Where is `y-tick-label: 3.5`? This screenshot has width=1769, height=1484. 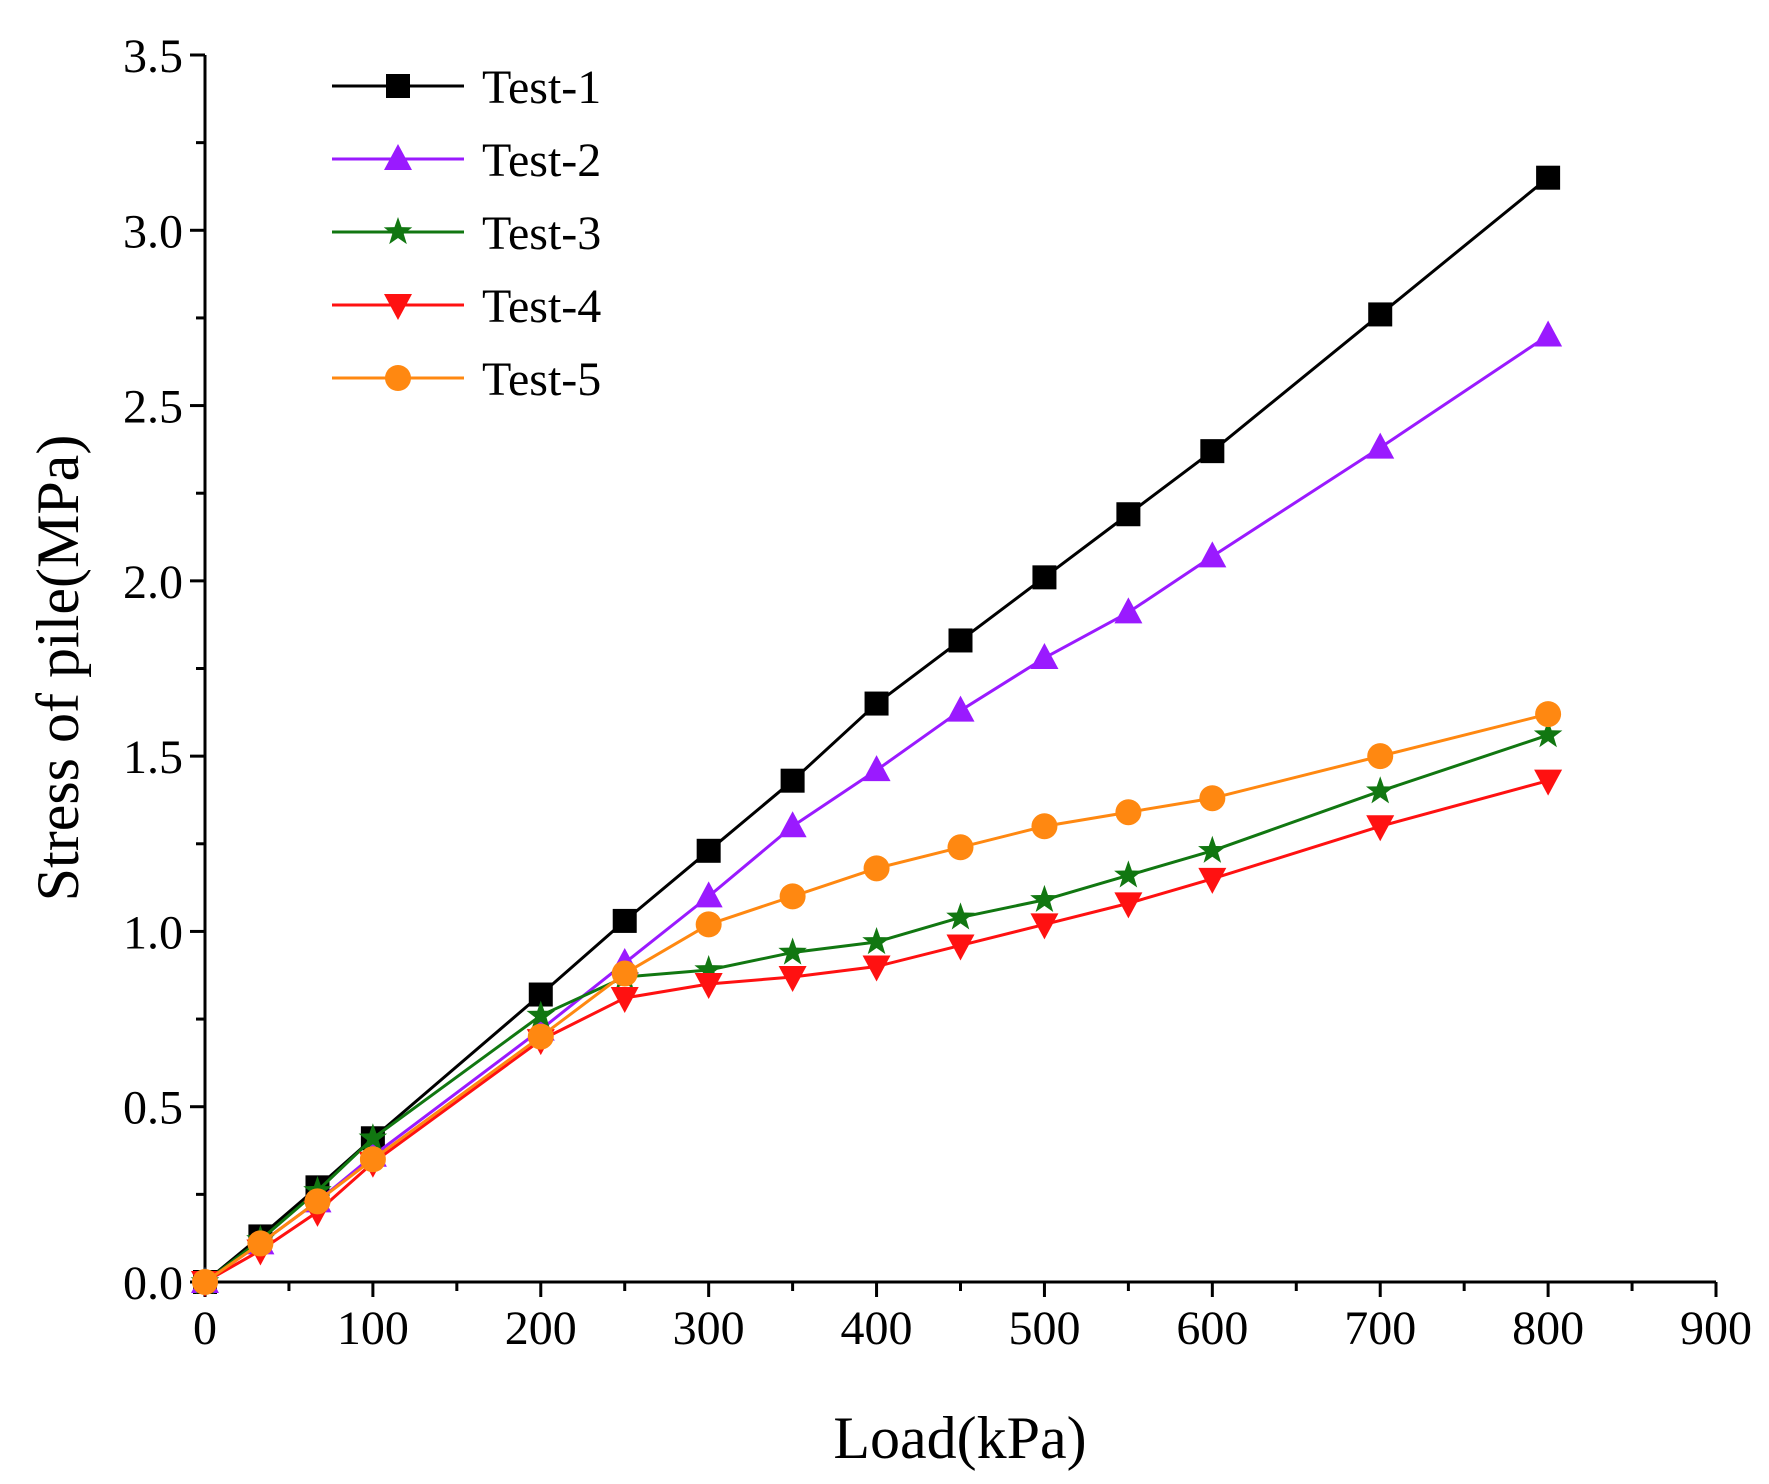 y-tick-label: 3.5 is located at coordinates (153, 56).